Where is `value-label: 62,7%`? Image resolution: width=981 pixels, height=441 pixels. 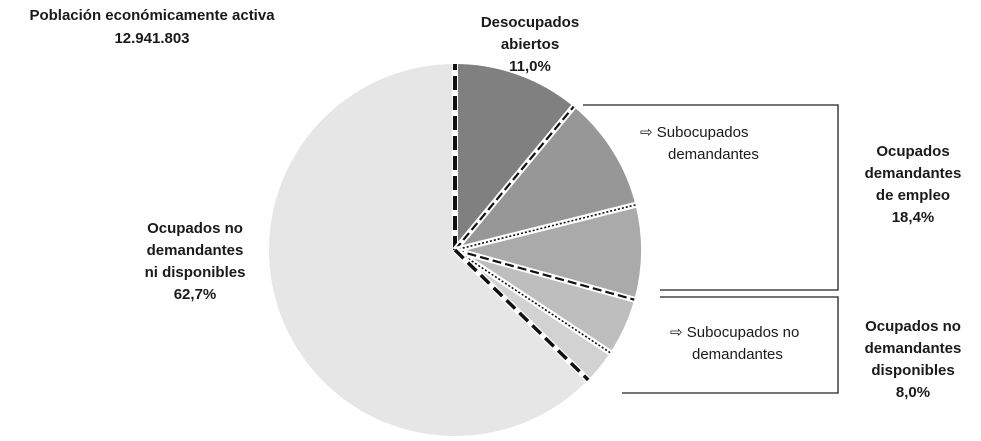
value-label: 62,7% is located at coordinates (195, 294).